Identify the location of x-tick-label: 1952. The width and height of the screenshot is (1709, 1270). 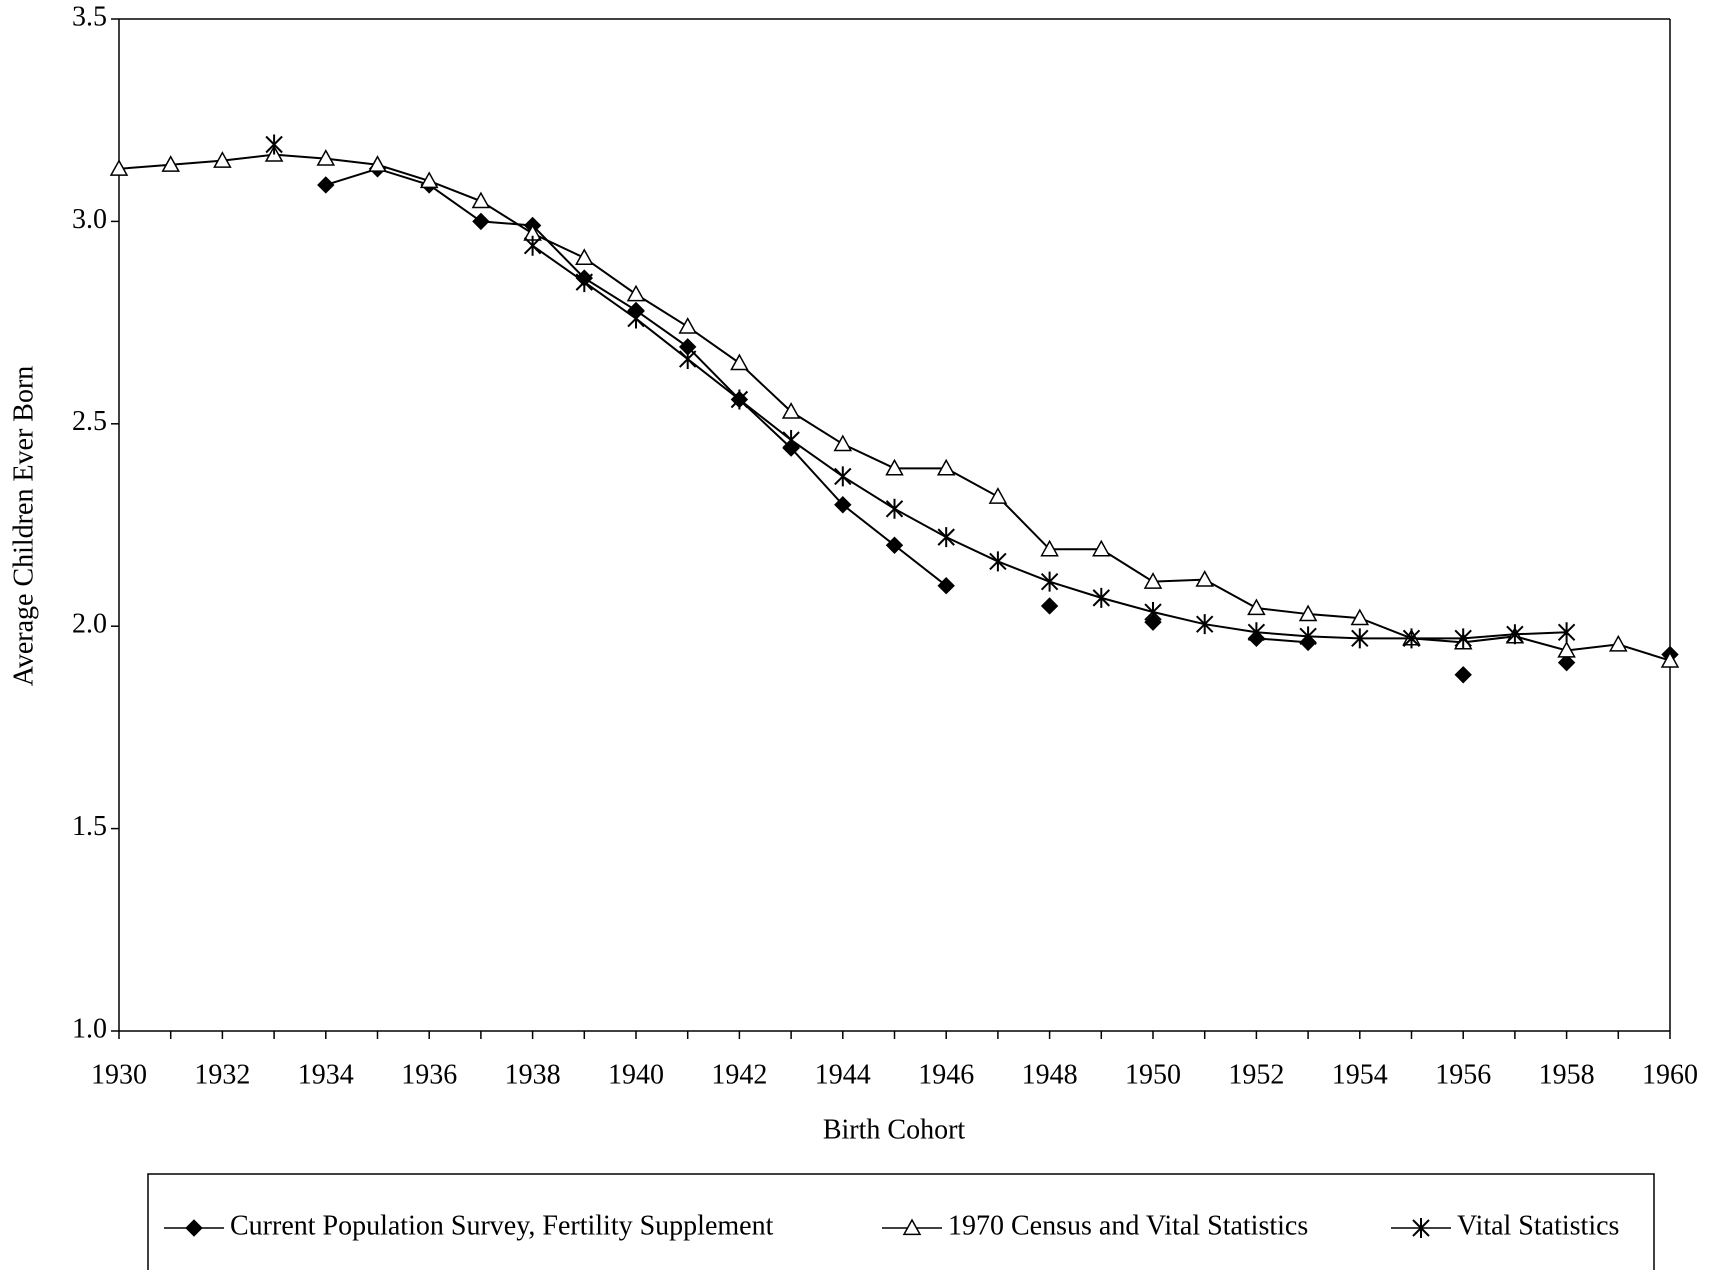
(1256, 1074).